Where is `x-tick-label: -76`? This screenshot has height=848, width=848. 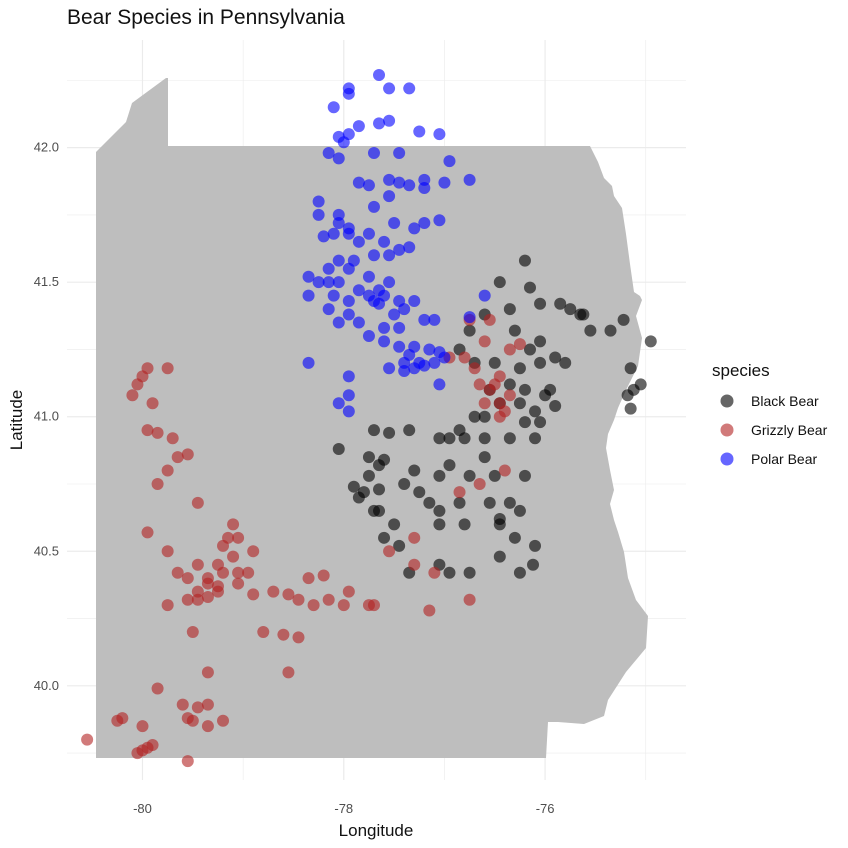 x-tick-label: -76 is located at coordinates (545, 808).